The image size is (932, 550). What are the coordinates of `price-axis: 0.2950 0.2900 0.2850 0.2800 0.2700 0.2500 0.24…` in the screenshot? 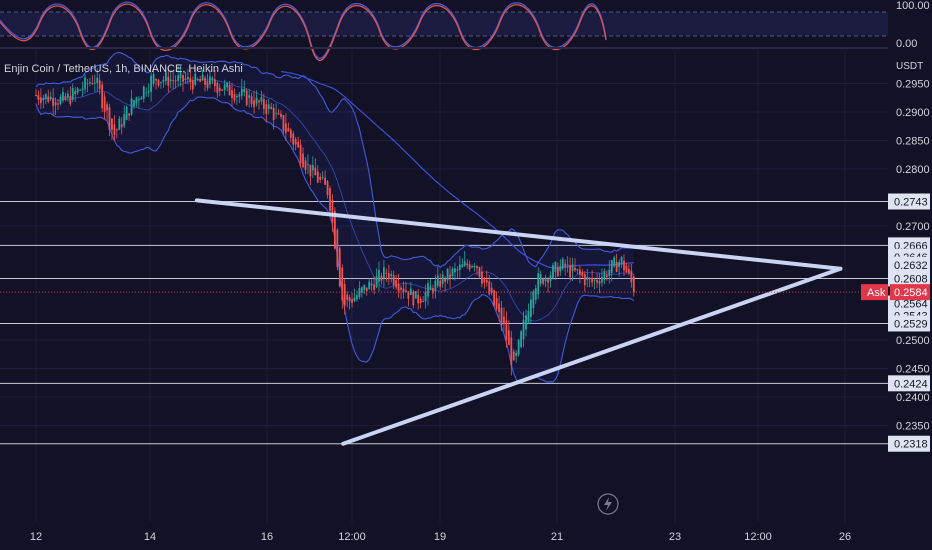 It's located at (913, 256).